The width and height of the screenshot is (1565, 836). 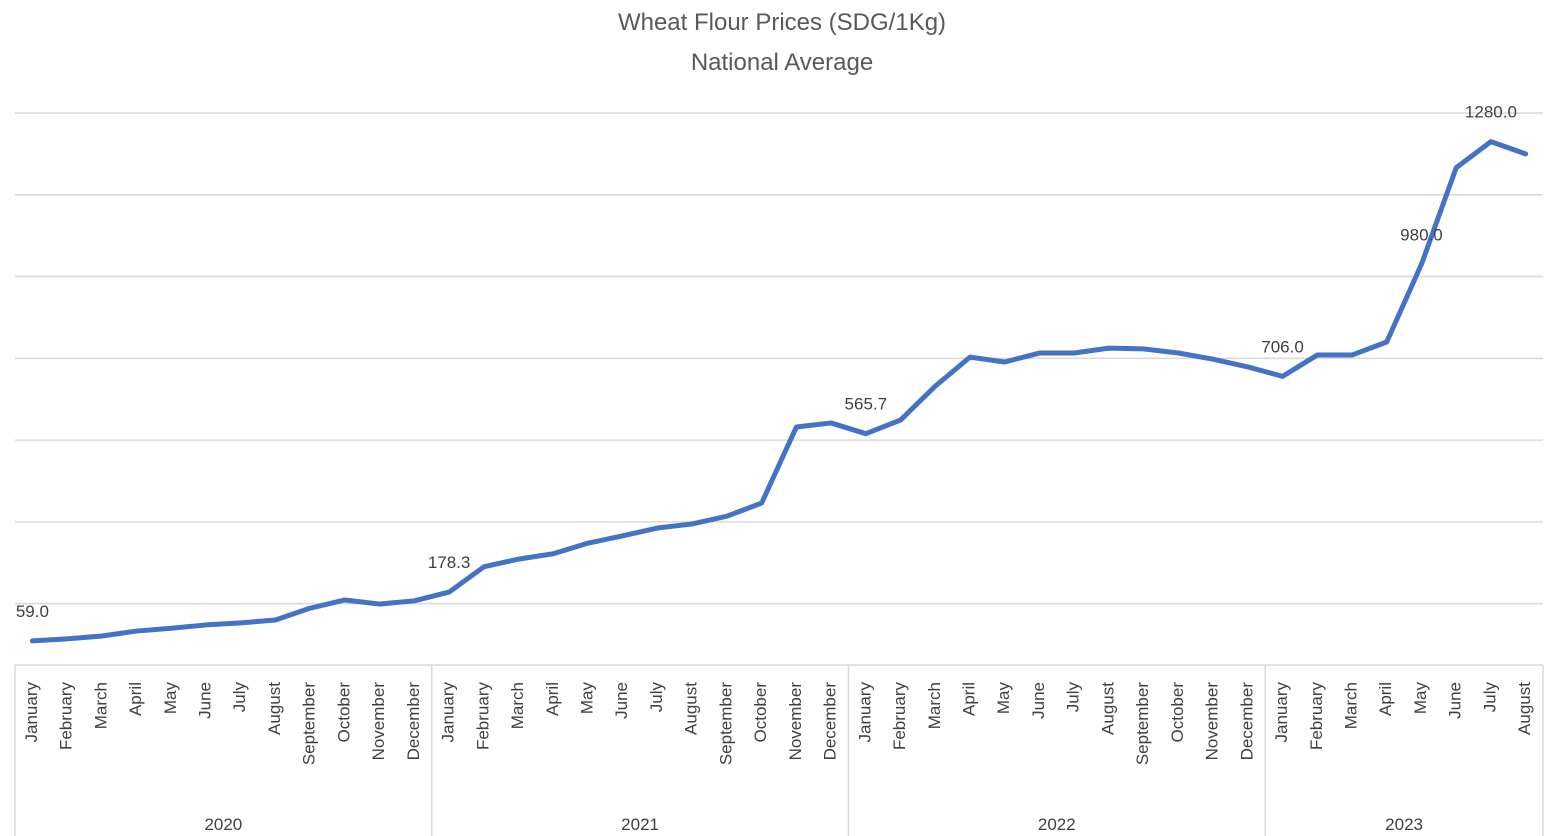 What do you see at coordinates (223, 824) in the screenshot?
I see `x-group-label: 2020` at bounding box center [223, 824].